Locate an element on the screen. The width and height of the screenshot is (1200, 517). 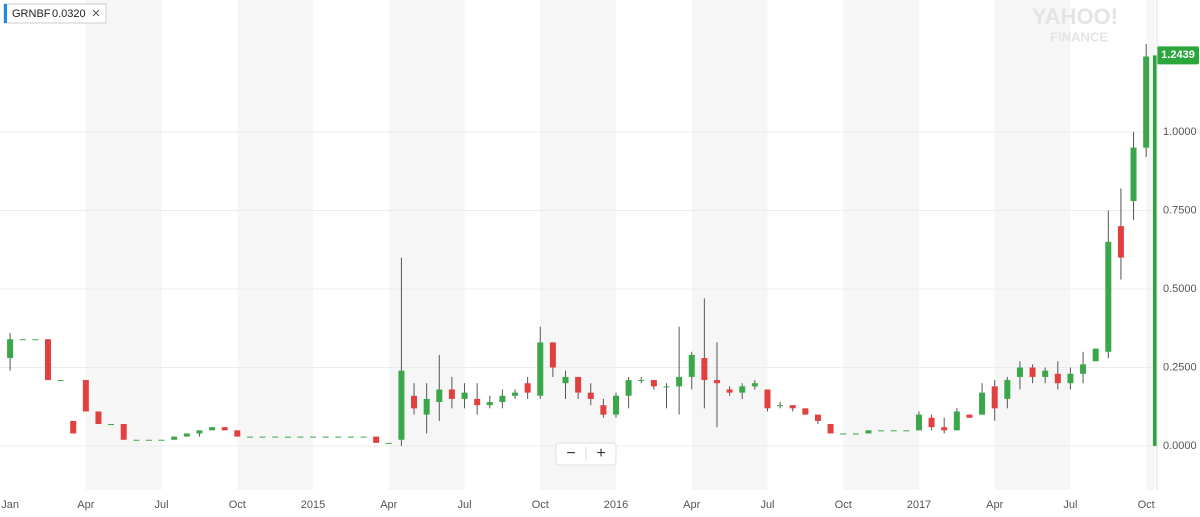
zoom-in: + is located at coordinates (600, 453).